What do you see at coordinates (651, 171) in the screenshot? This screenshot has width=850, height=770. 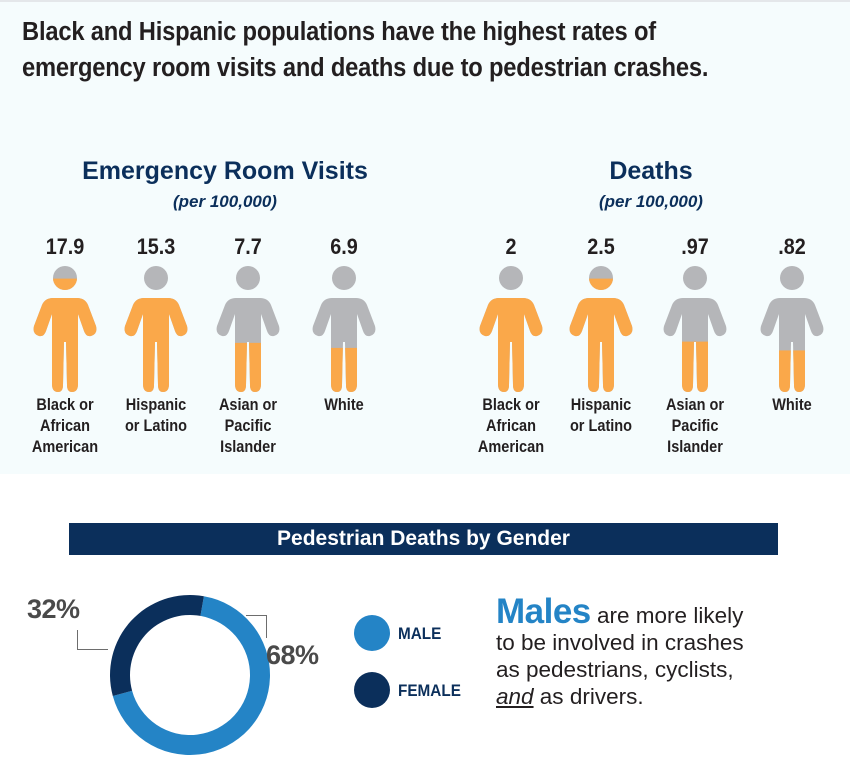 I see `deaths-title: Deaths` at bounding box center [651, 171].